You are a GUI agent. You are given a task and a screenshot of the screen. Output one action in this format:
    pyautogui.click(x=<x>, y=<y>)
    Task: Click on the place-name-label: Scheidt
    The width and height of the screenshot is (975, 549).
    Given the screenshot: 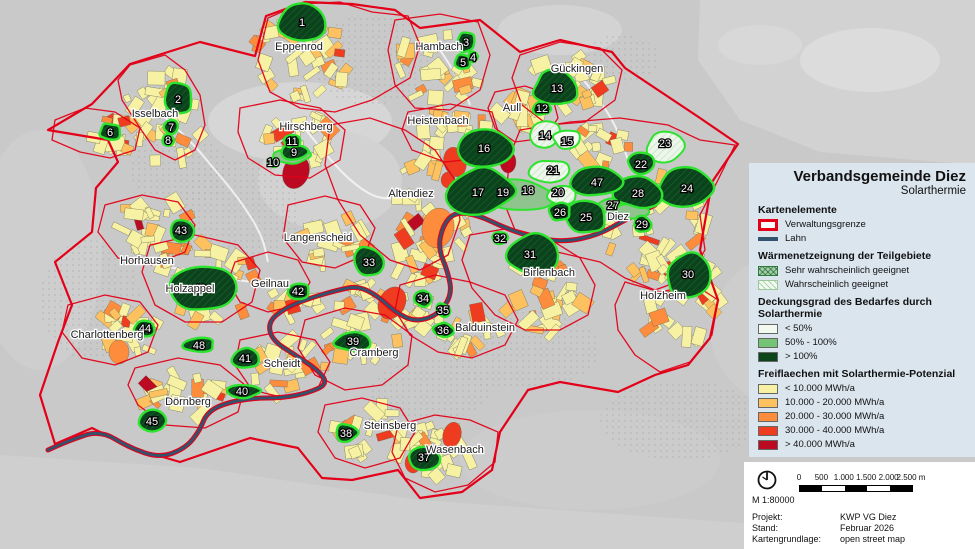 What is the action you would take?
    pyautogui.click(x=282, y=364)
    